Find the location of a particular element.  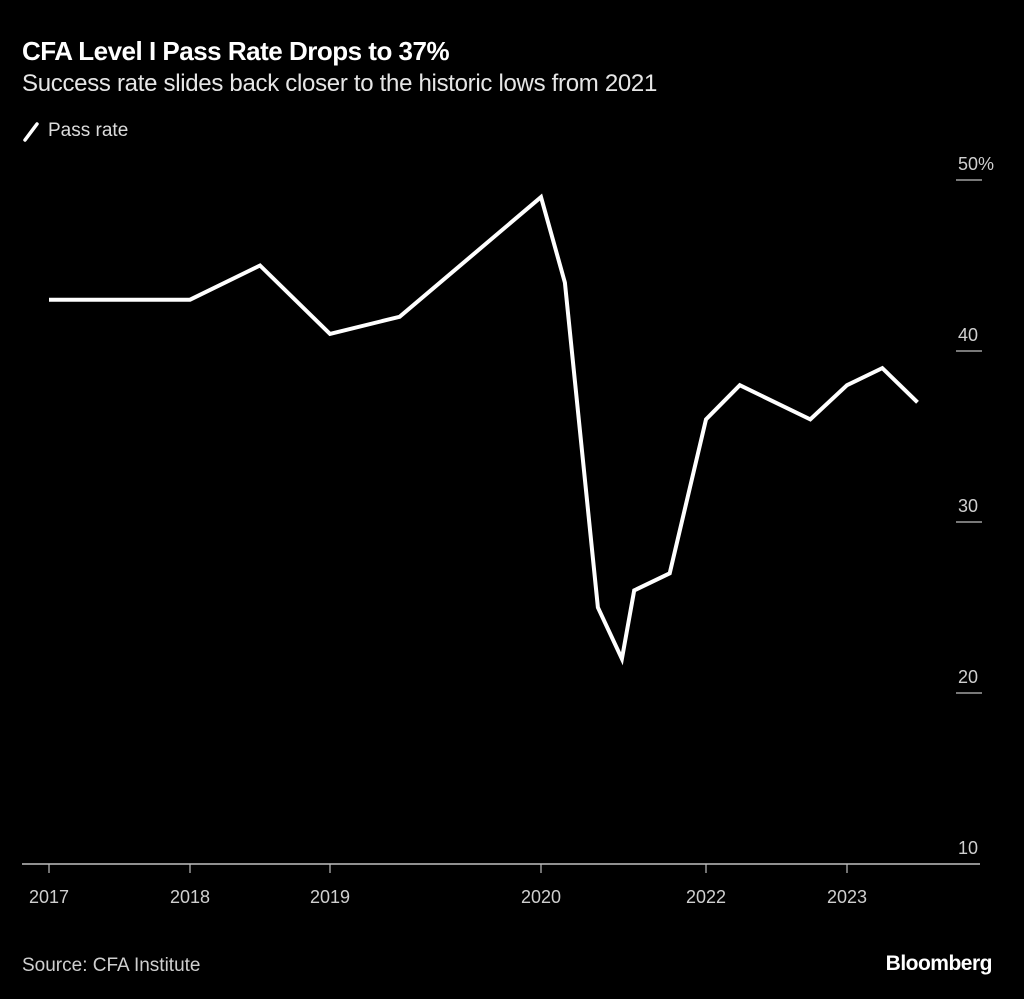

y-tick-label: 40 is located at coordinates (968, 335).